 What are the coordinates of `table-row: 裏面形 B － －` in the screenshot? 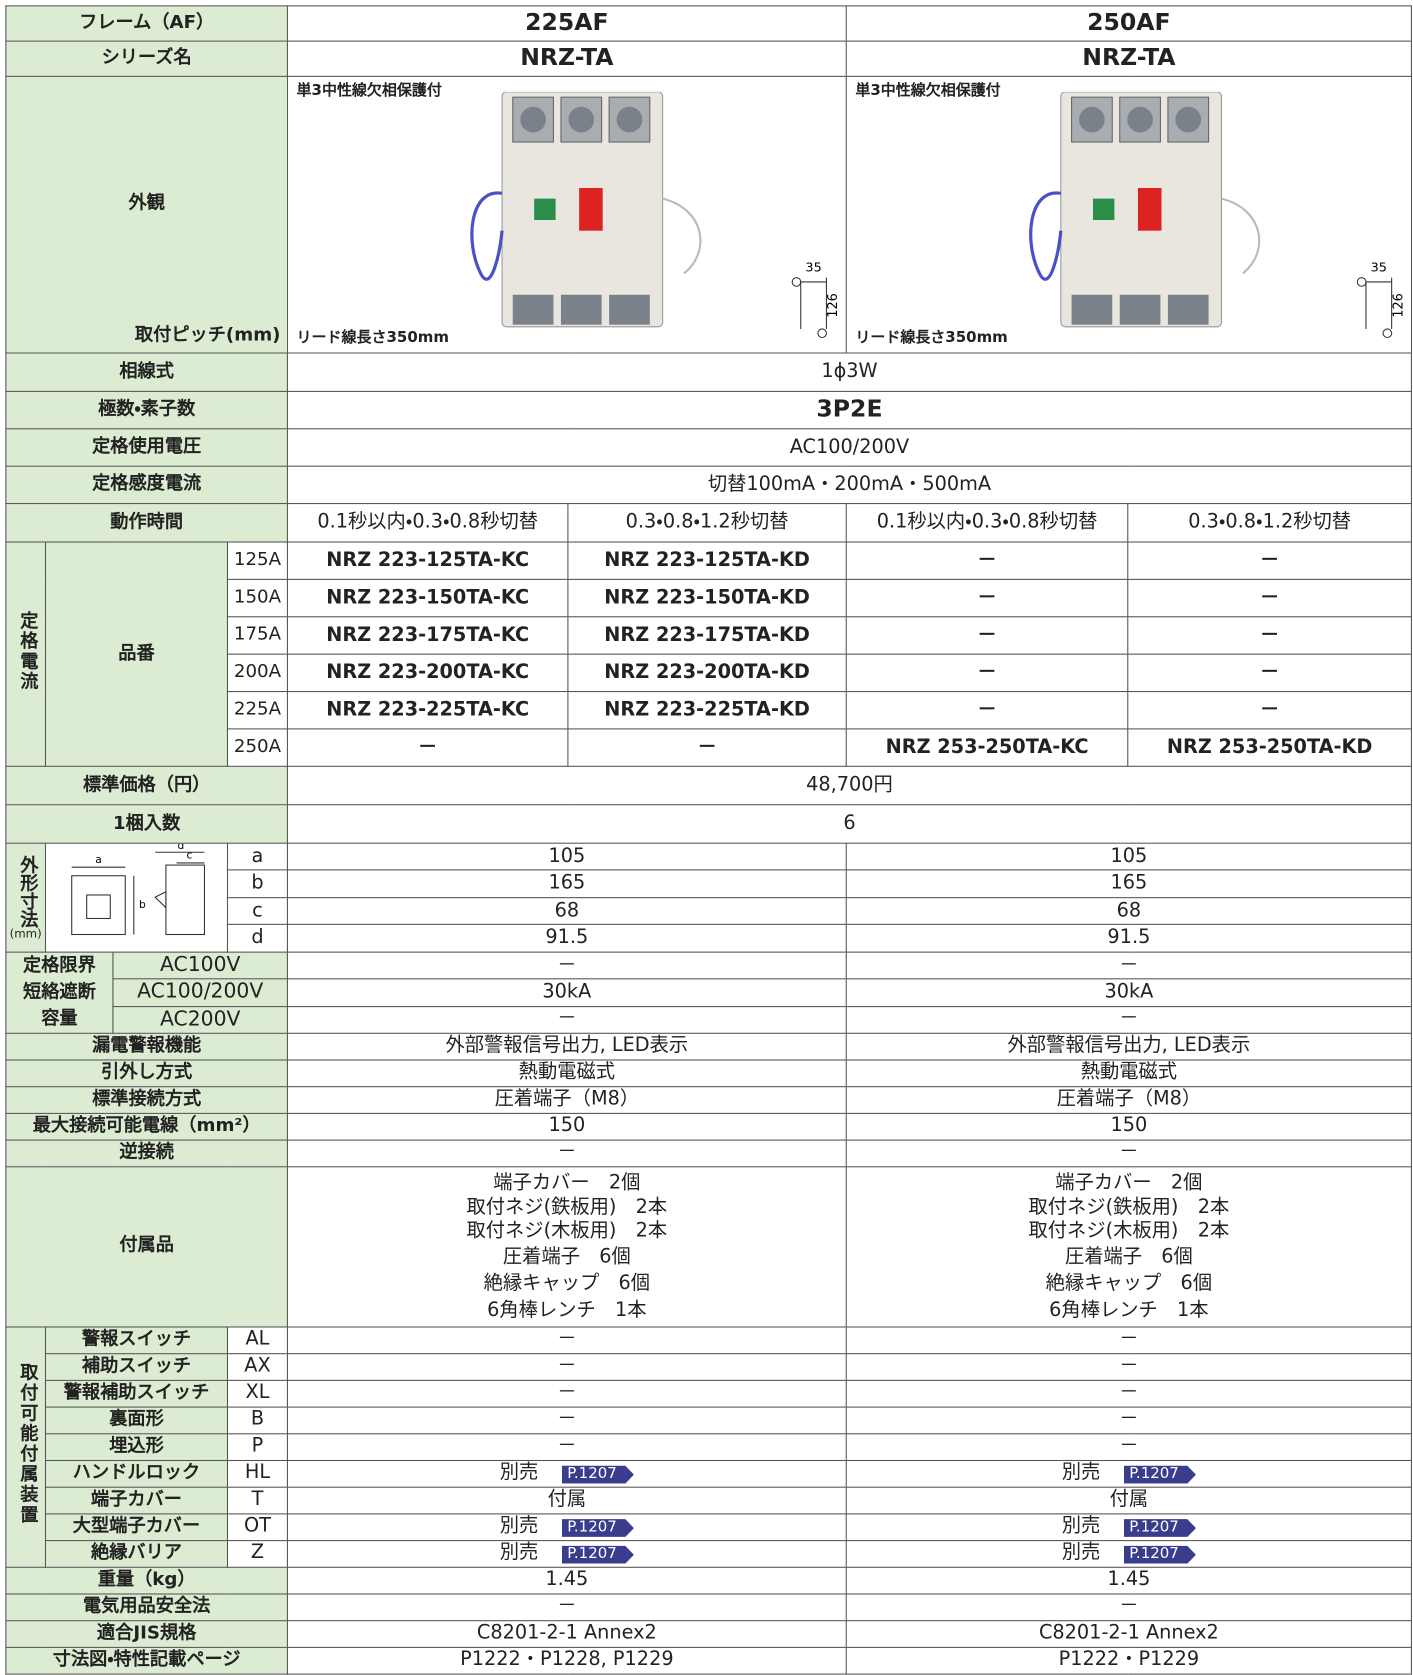 It's located at (709, 1420).